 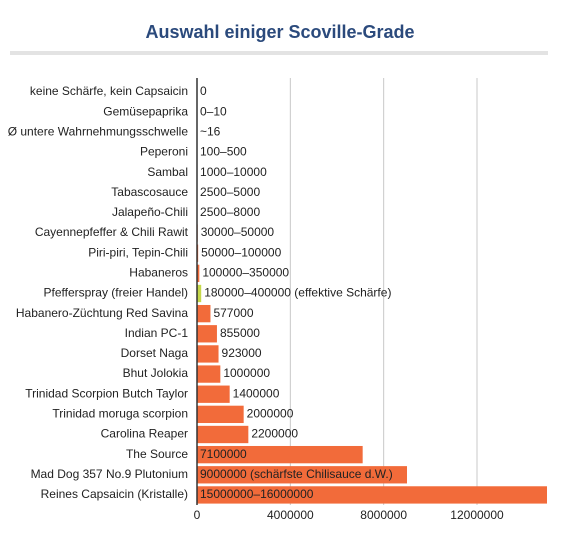 What do you see at coordinates (102, 313) in the screenshot?
I see `y-tick-label: Habanero-Züchtung Red Savina` at bounding box center [102, 313].